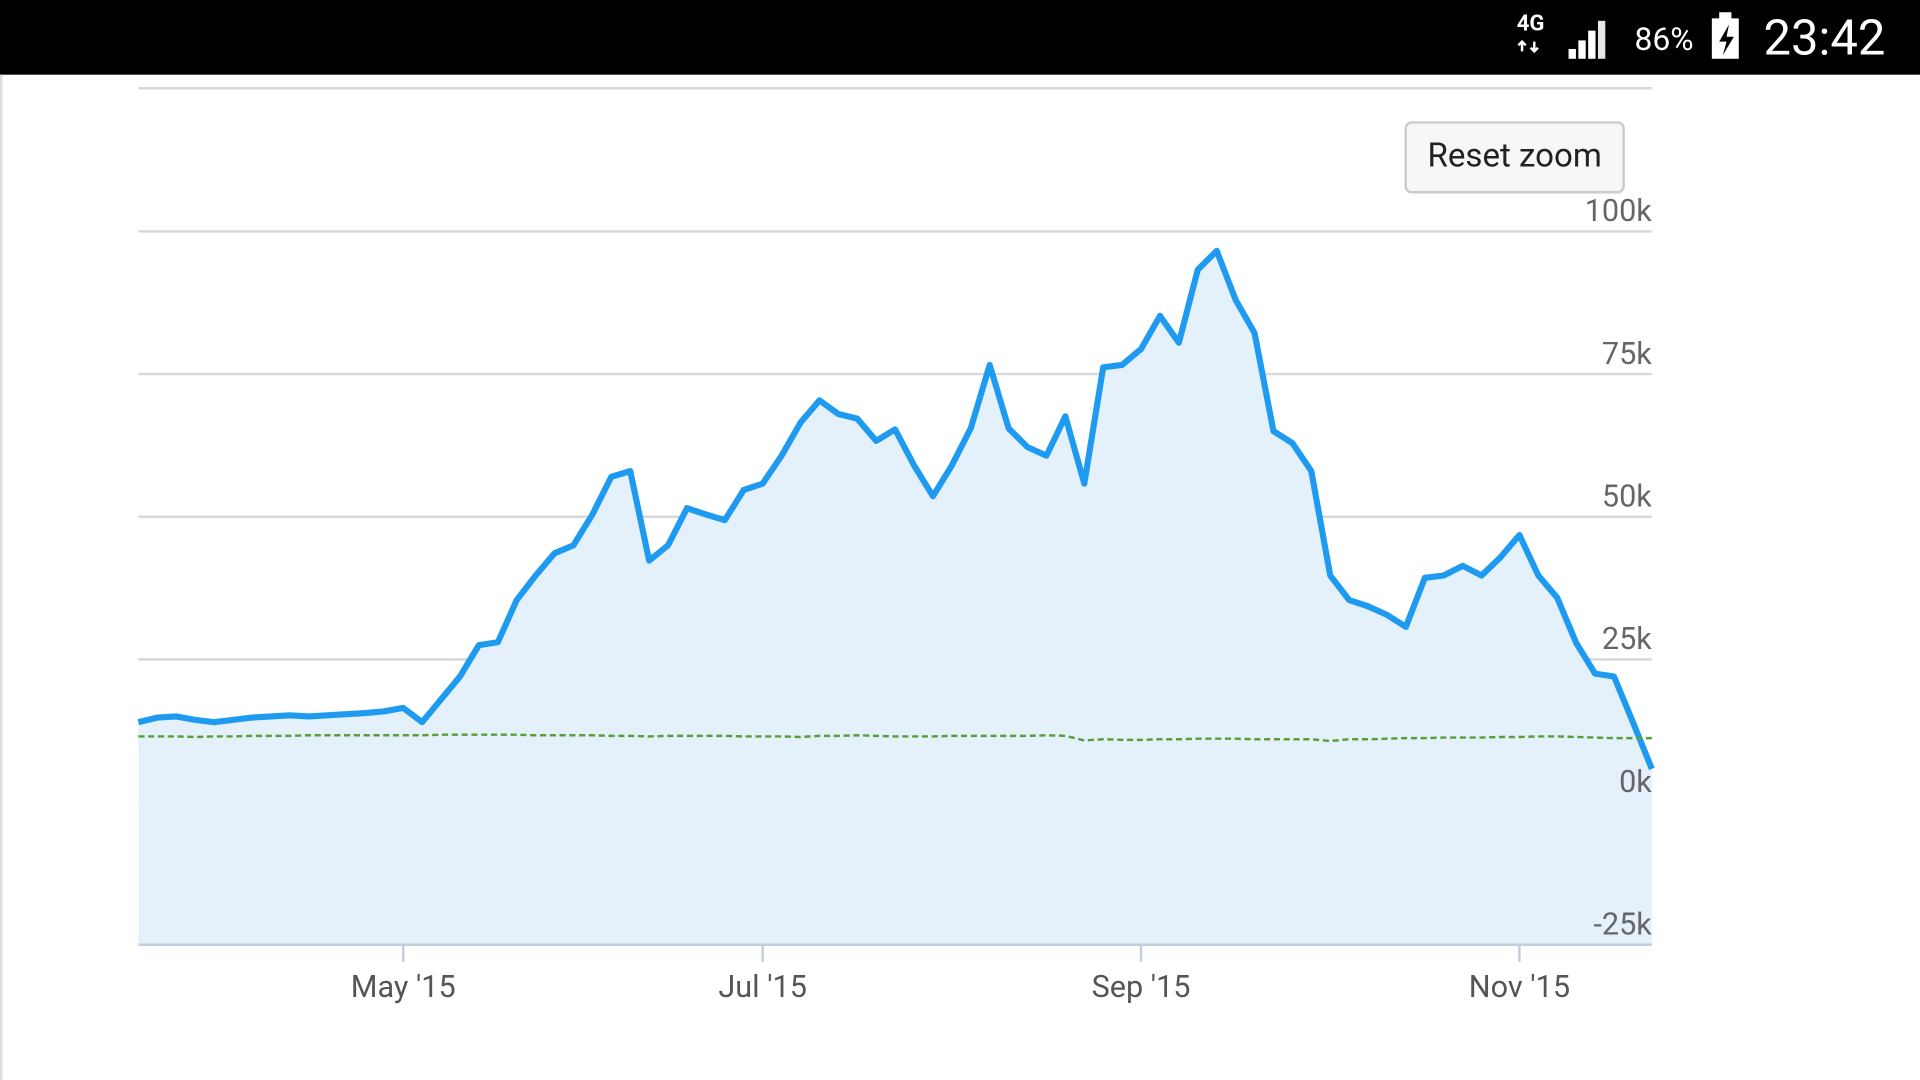 This screenshot has width=1920, height=1080. What do you see at coordinates (1725, 35) in the screenshot?
I see `battery-icon` at bounding box center [1725, 35].